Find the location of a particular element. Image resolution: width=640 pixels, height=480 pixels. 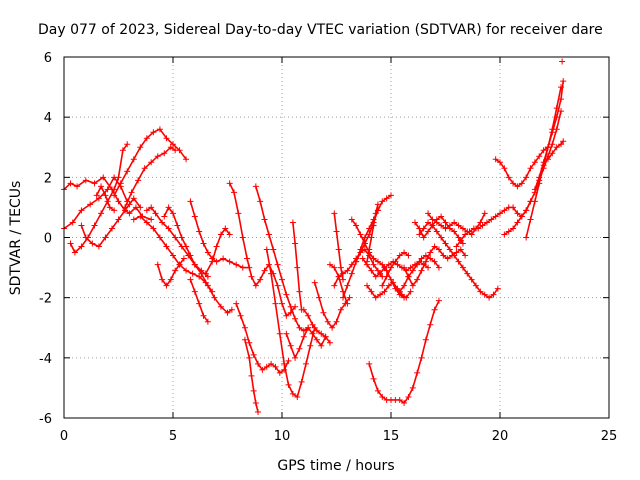

y-axis-label: SDTVAR / TECUs is located at coordinates (16, 238).